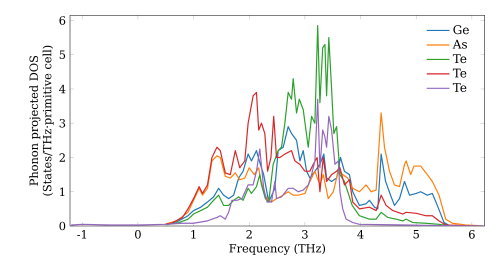 The image size is (500, 280). Describe the element at coordinates (62, 192) in the screenshot. I see `y-tick-label: 1` at that location.